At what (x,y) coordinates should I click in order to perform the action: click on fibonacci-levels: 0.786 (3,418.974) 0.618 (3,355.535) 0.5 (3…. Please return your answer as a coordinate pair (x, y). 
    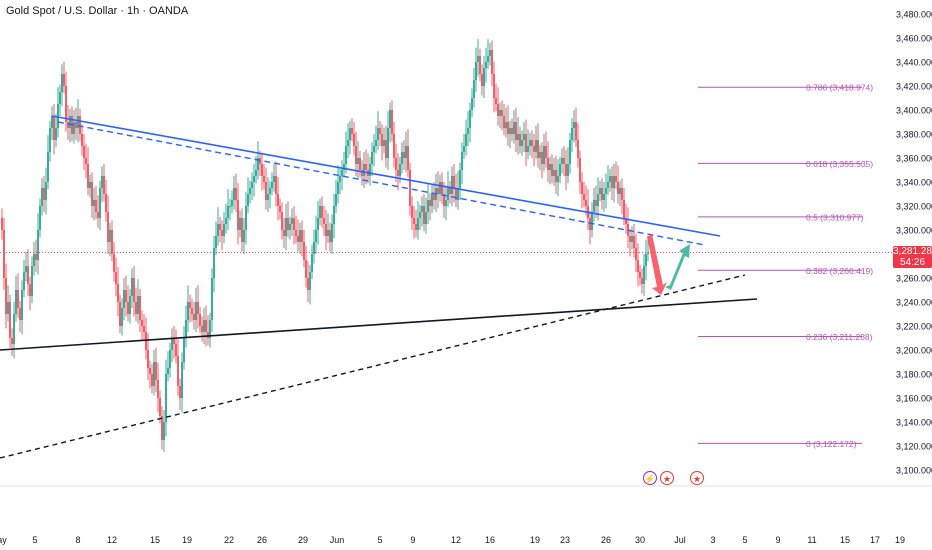
    Looking at the image, I should click on (785, 266).